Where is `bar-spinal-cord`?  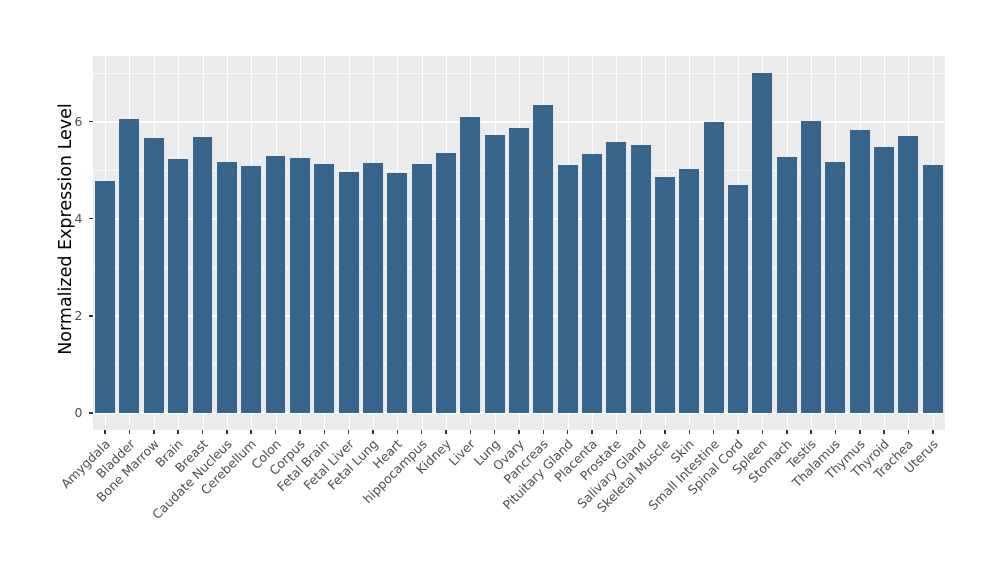 bar-spinal-cord is located at coordinates (738, 298).